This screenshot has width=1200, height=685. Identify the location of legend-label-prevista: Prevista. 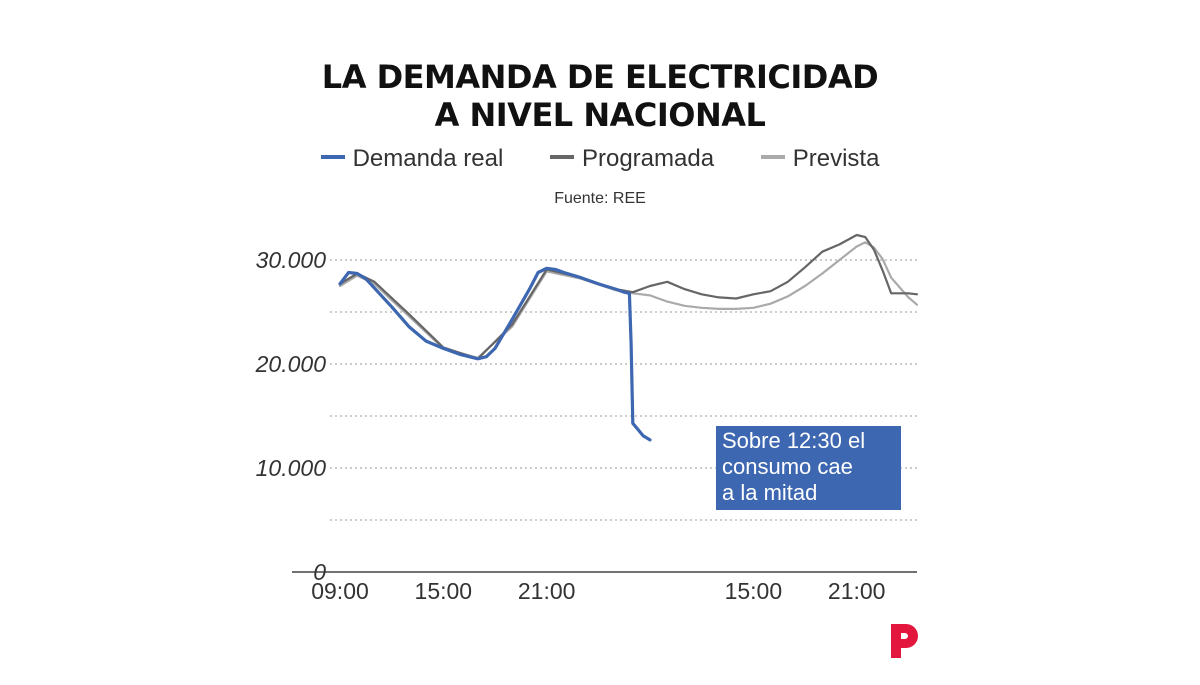
(836, 158).